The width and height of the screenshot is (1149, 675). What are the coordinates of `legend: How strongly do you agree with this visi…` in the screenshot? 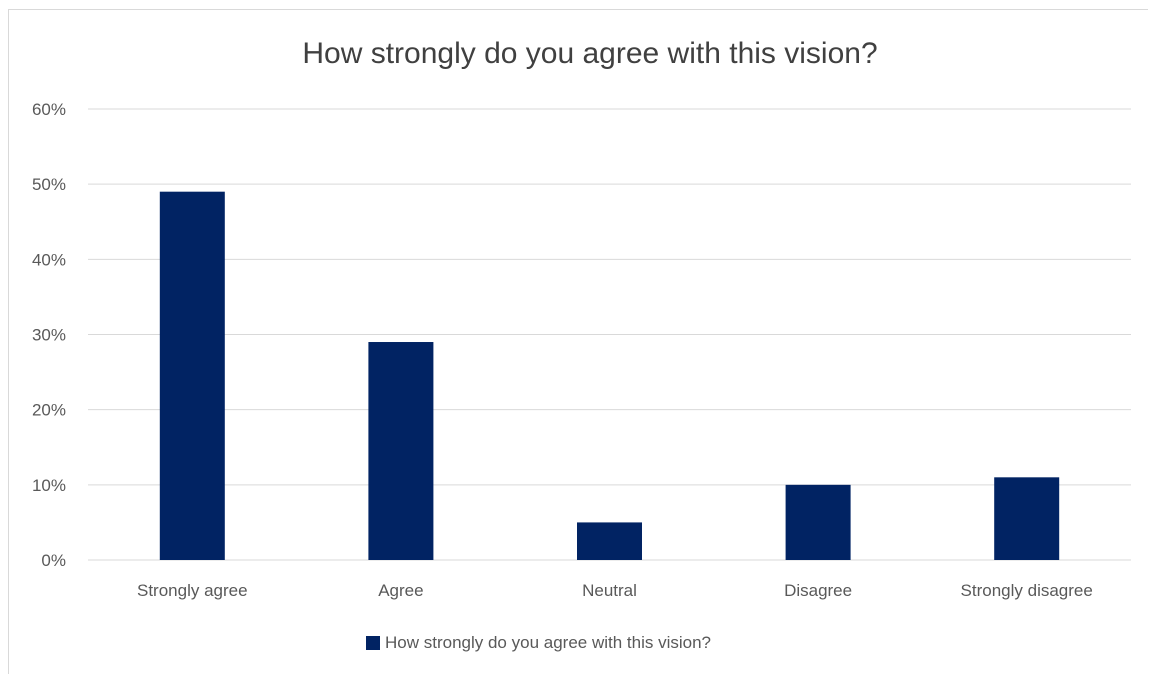 It's located at (538, 643).